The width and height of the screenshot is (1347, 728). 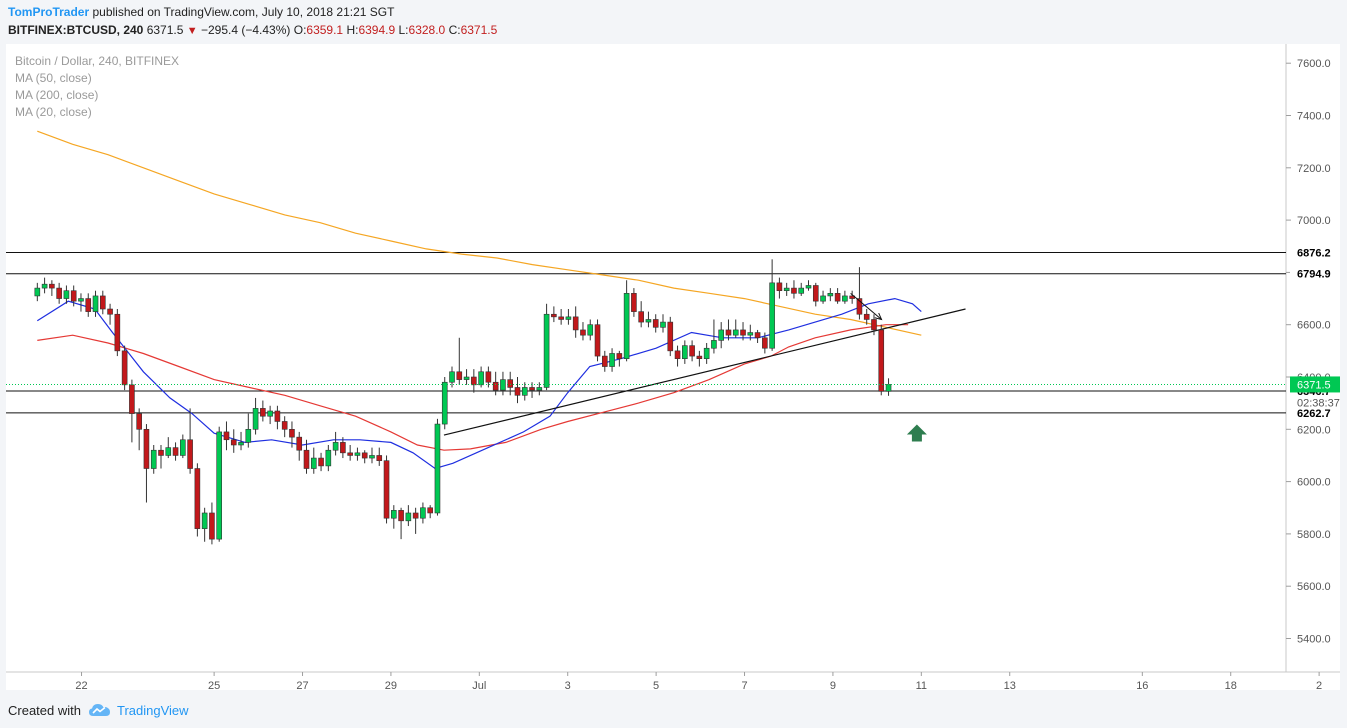 What do you see at coordinates (192, 31) in the screenshot?
I see `down-triangle-icon: ▼` at bounding box center [192, 31].